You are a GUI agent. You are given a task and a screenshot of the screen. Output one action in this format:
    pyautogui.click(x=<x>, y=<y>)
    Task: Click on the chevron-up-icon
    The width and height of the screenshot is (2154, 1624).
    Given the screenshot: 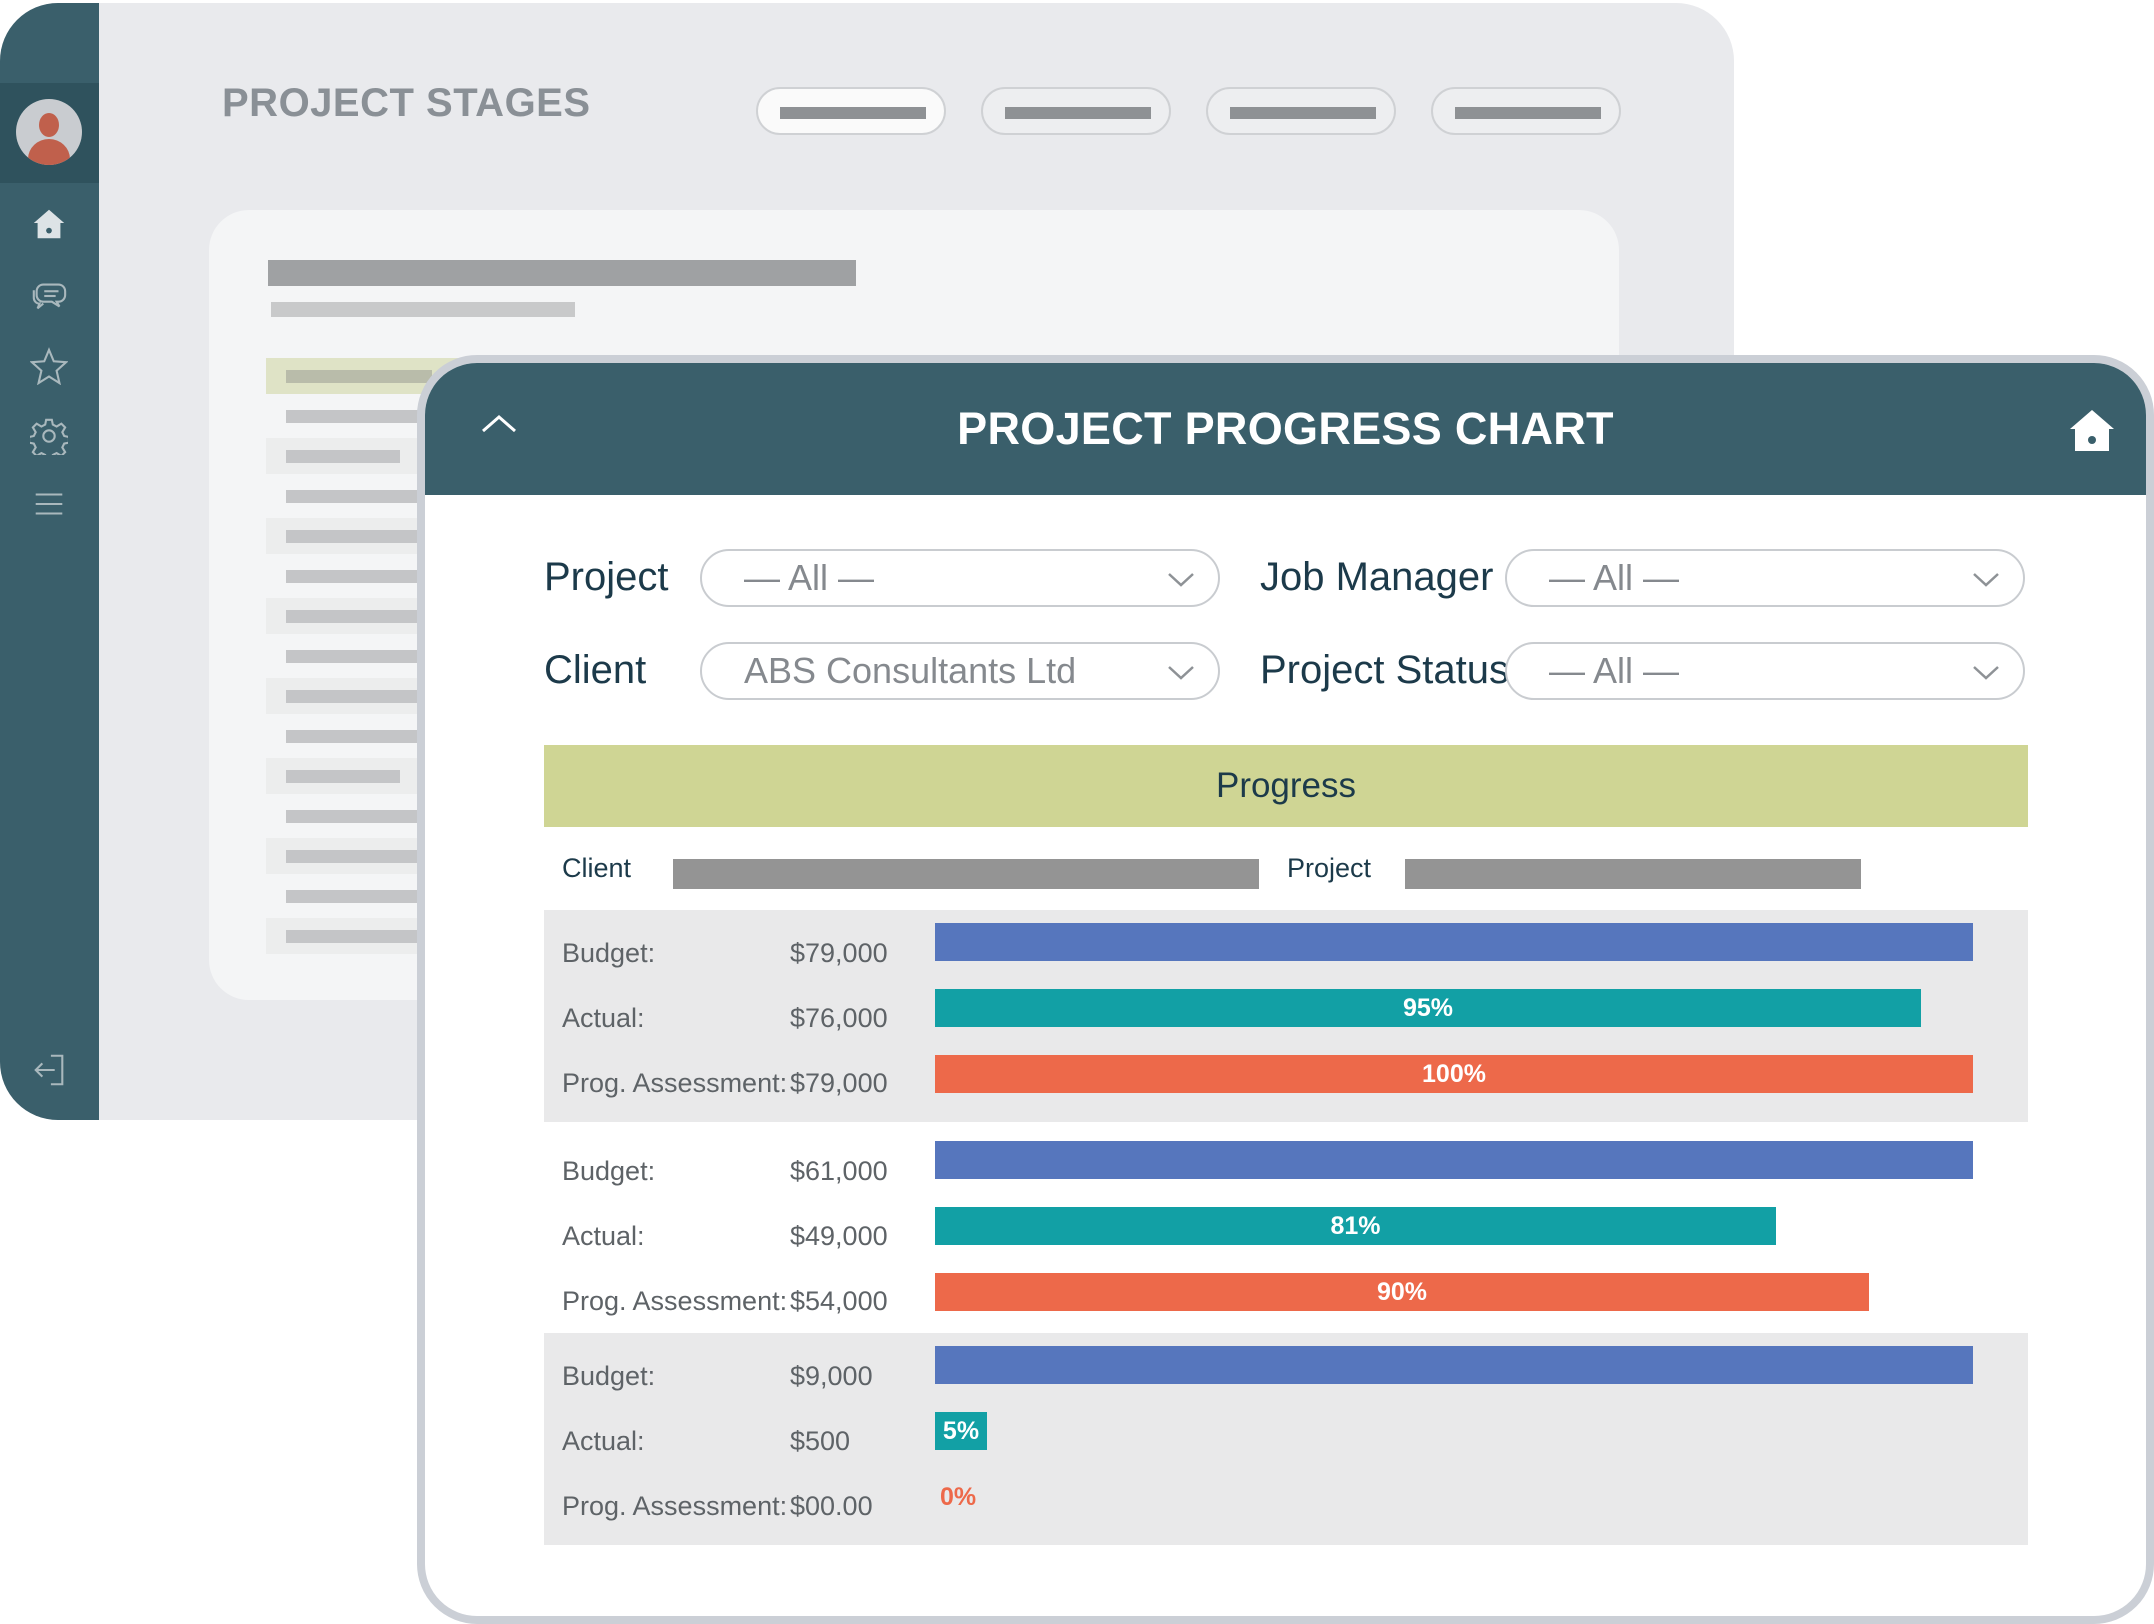 What is the action you would take?
    pyautogui.click(x=499, y=425)
    